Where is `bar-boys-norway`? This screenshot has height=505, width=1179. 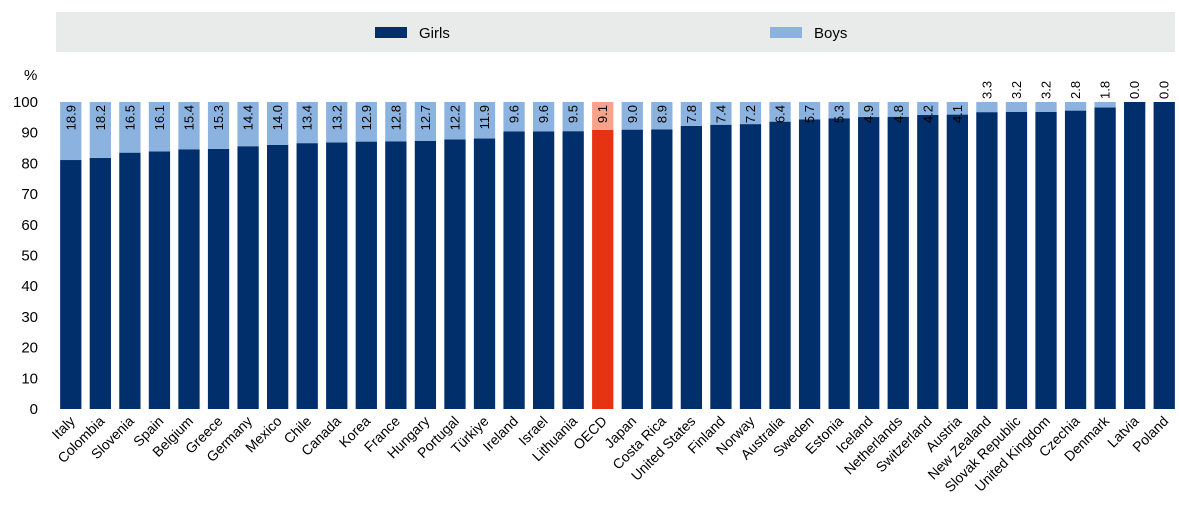
bar-boys-norway is located at coordinates (750, 113).